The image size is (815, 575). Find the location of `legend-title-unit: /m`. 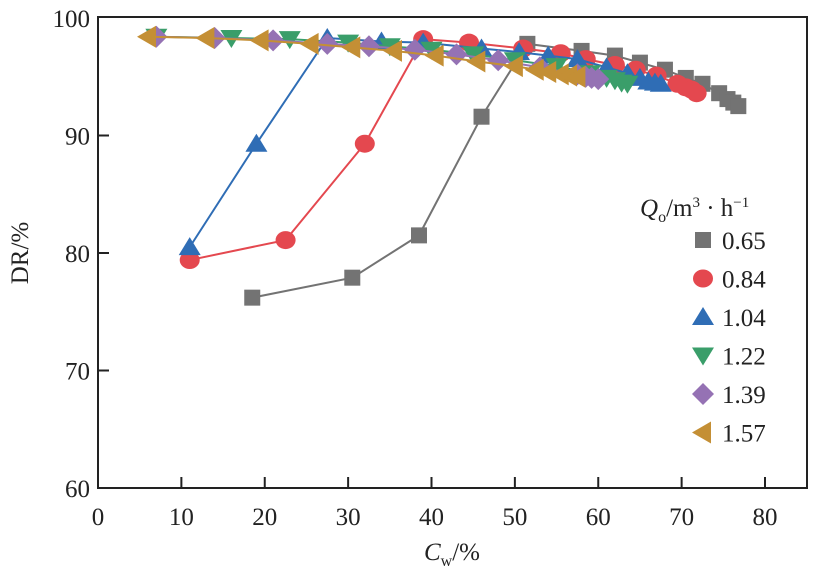

legend-title-unit: /m is located at coordinates (679, 208).